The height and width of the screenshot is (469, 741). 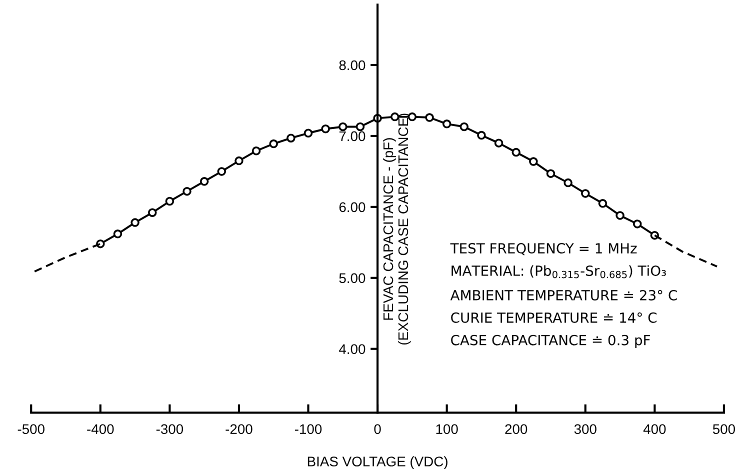 What do you see at coordinates (352, 278) in the screenshot?
I see `y-tick-label: 5.00` at bounding box center [352, 278].